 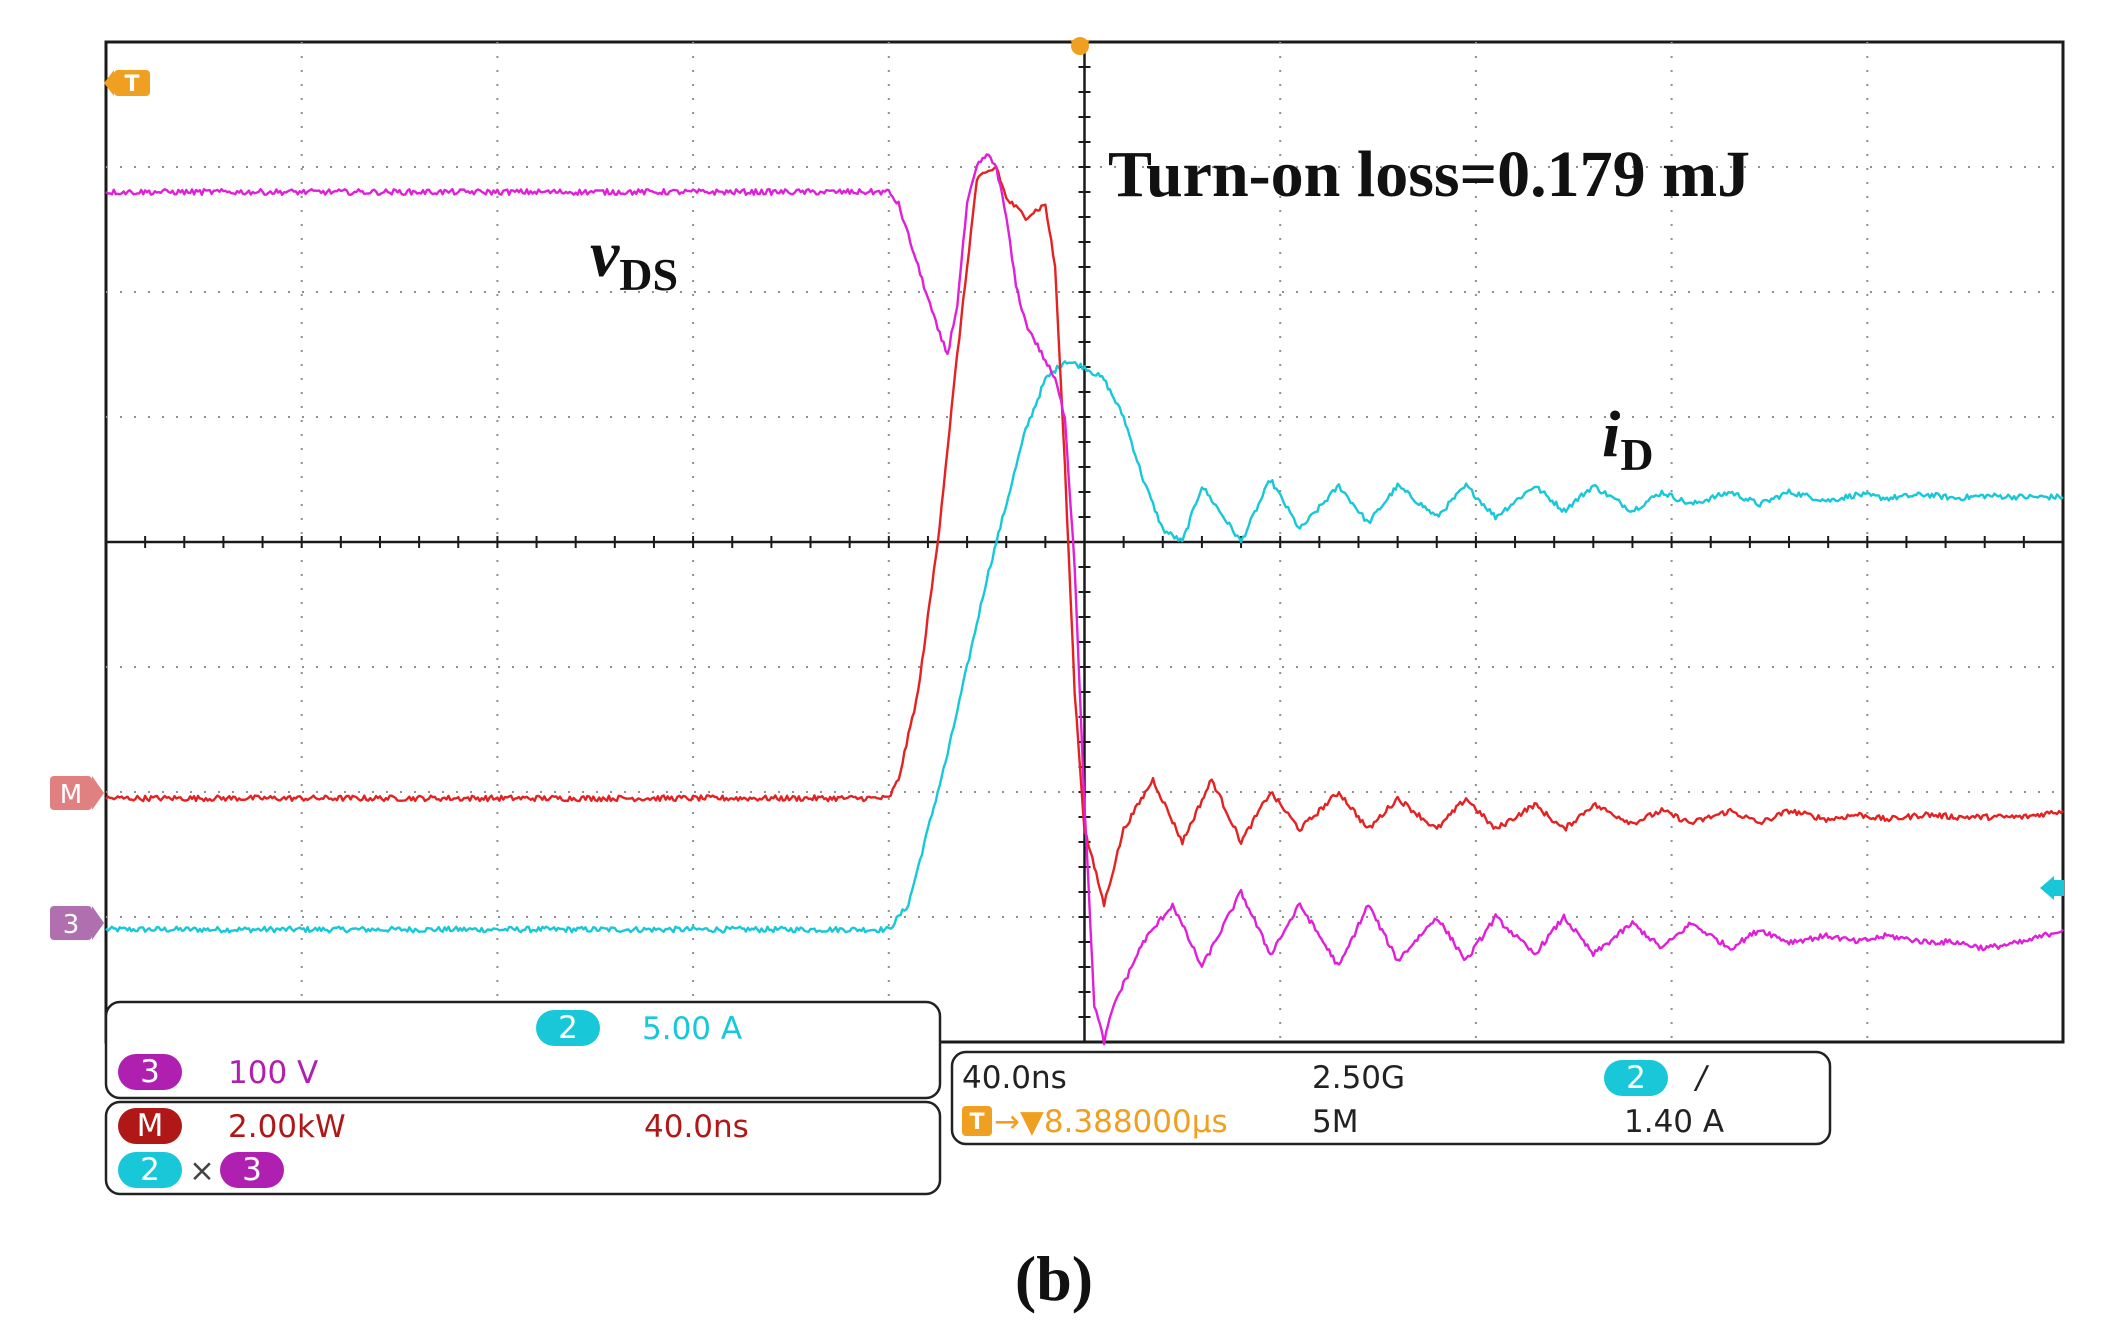 I want to click on trigger-t-marker: T, so click(x=127, y=83).